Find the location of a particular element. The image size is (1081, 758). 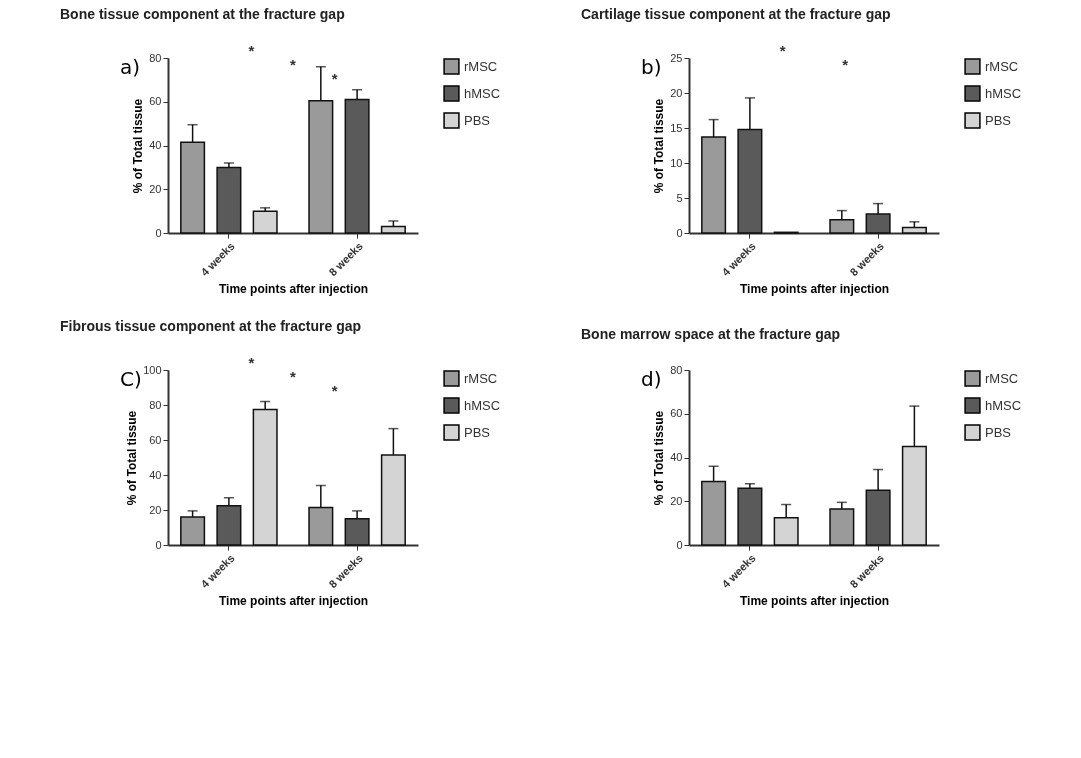

y-tick-label: 15 is located at coordinates (676, 127).